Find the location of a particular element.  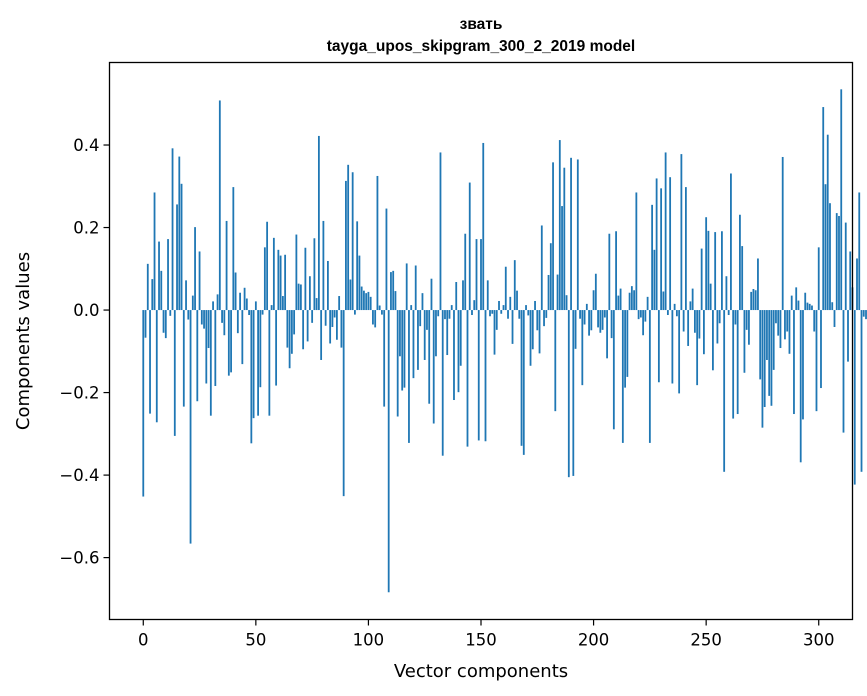

y-tick-label: 0.0 is located at coordinates (86, 310).